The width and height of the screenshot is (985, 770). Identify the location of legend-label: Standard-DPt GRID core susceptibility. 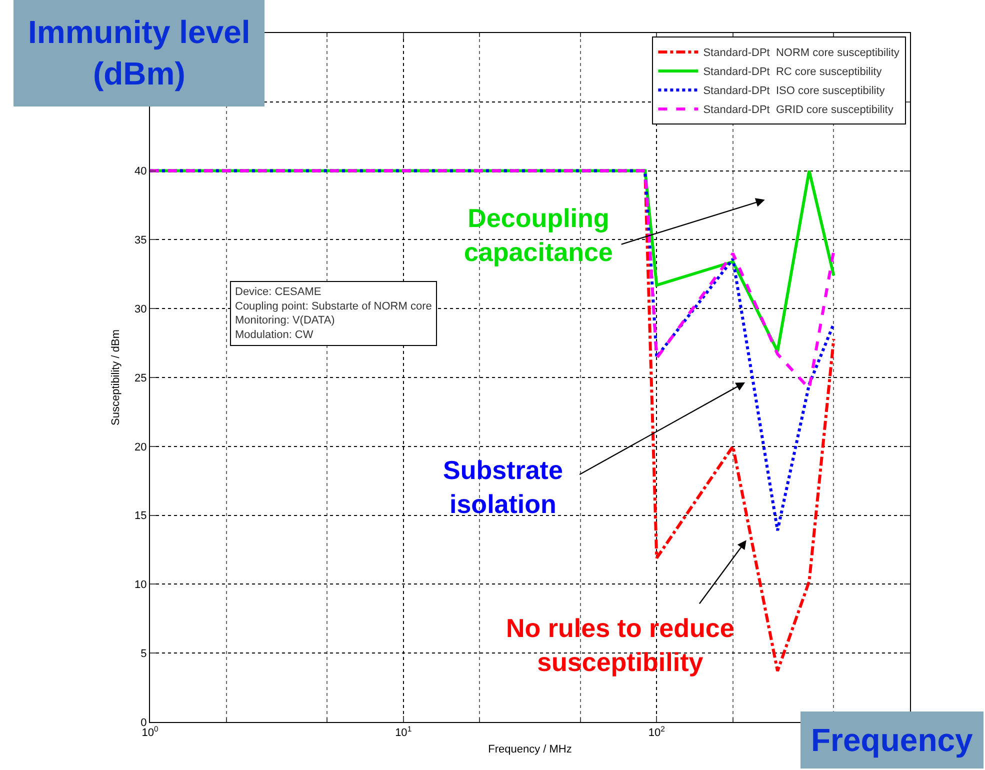
(798, 110).